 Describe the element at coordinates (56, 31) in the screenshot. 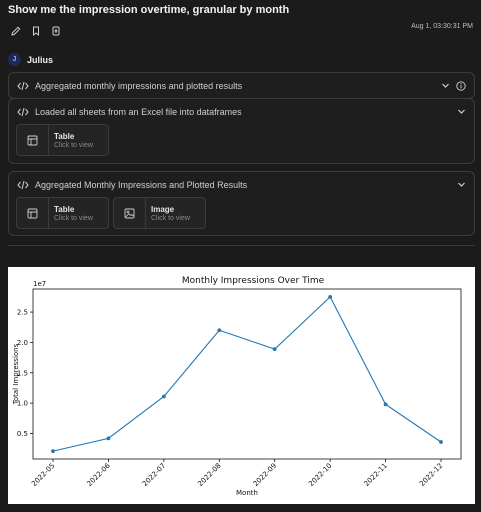

I see `export-icon` at that location.